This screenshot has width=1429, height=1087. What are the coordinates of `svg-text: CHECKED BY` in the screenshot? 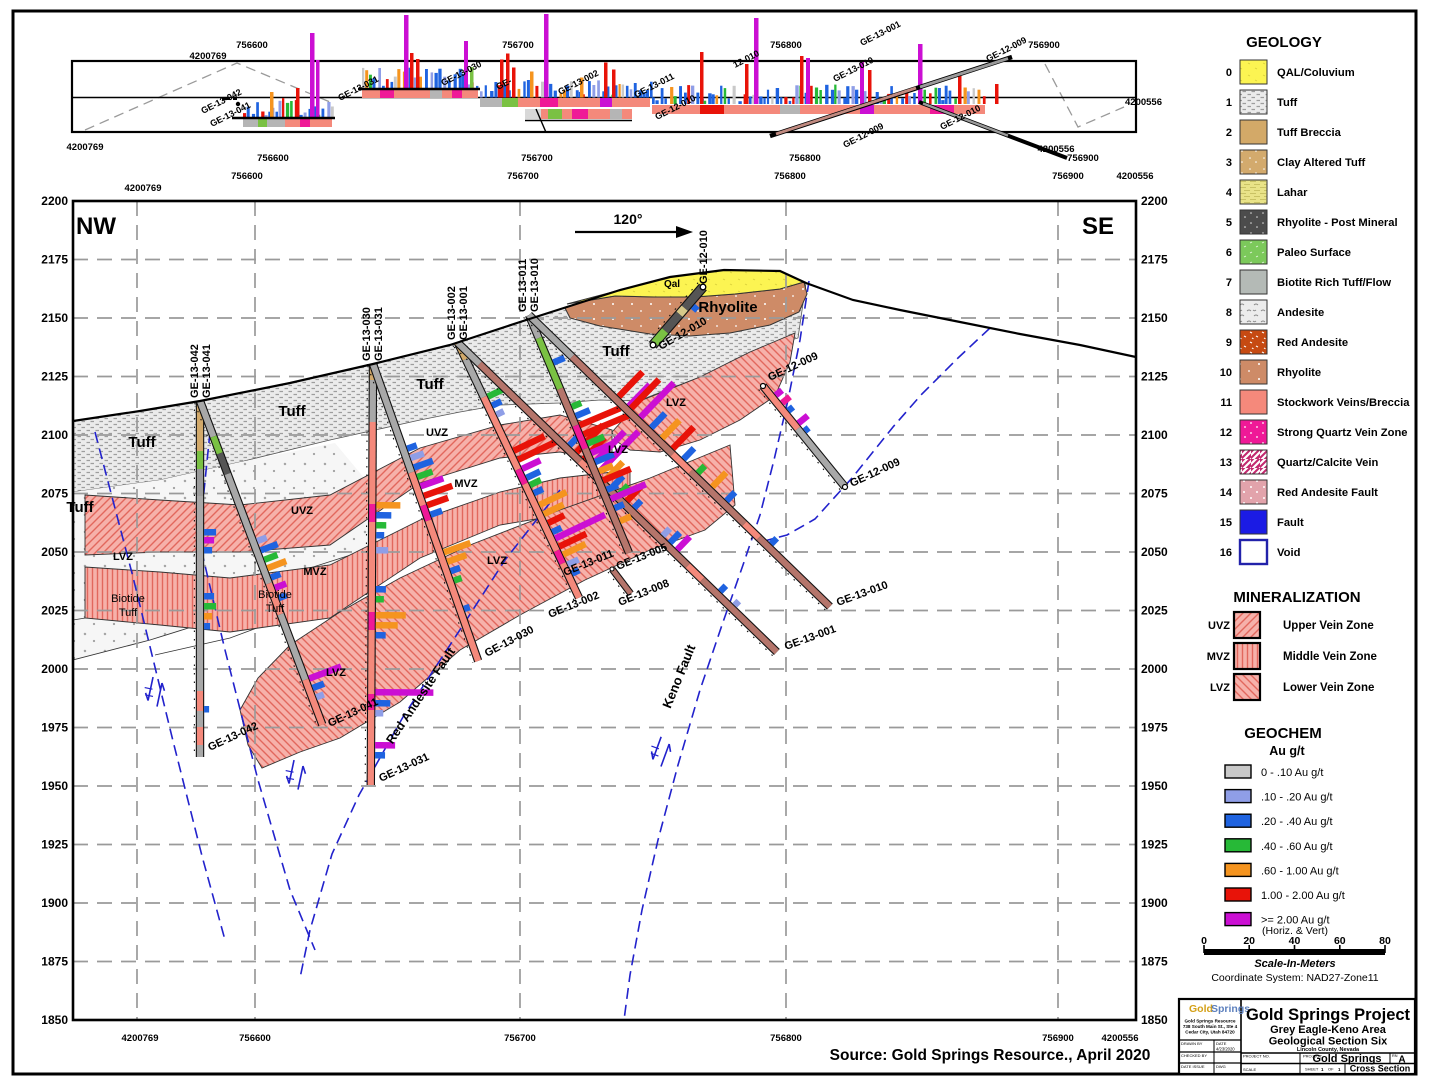 It's located at (1194, 1055).